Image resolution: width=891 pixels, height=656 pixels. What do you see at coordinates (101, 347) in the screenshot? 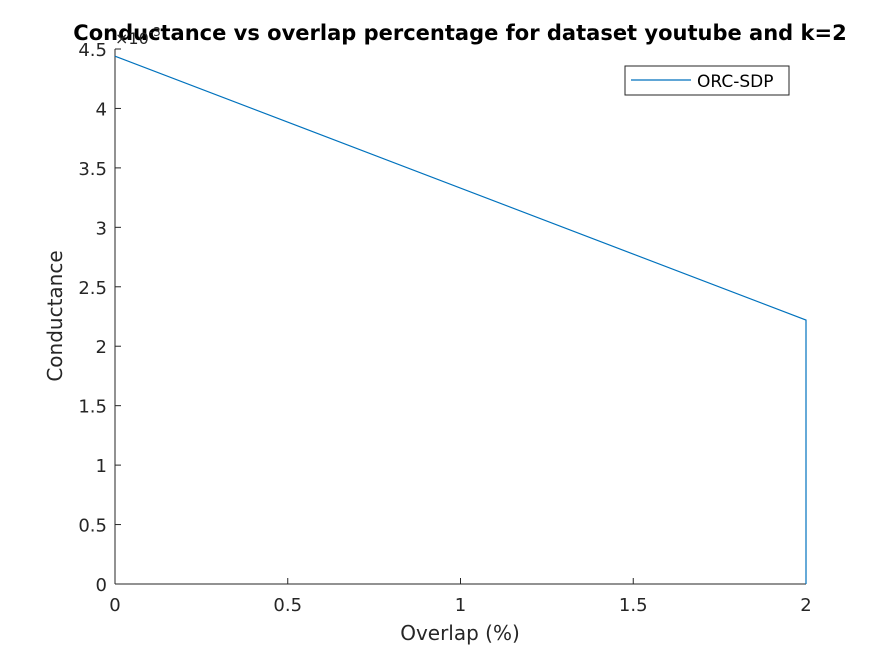
I see `y-tick-label: 2` at bounding box center [101, 347].